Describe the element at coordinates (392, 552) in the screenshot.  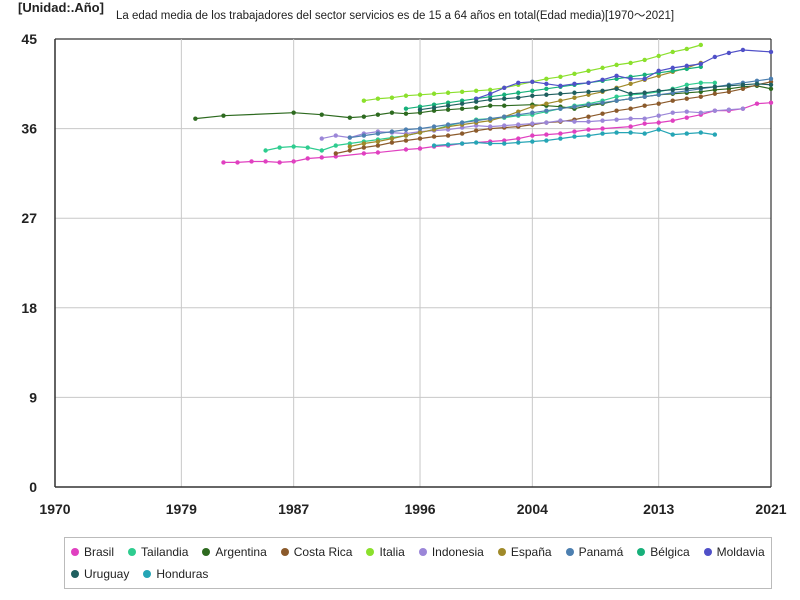
I see `legend-label: Italia` at that location.